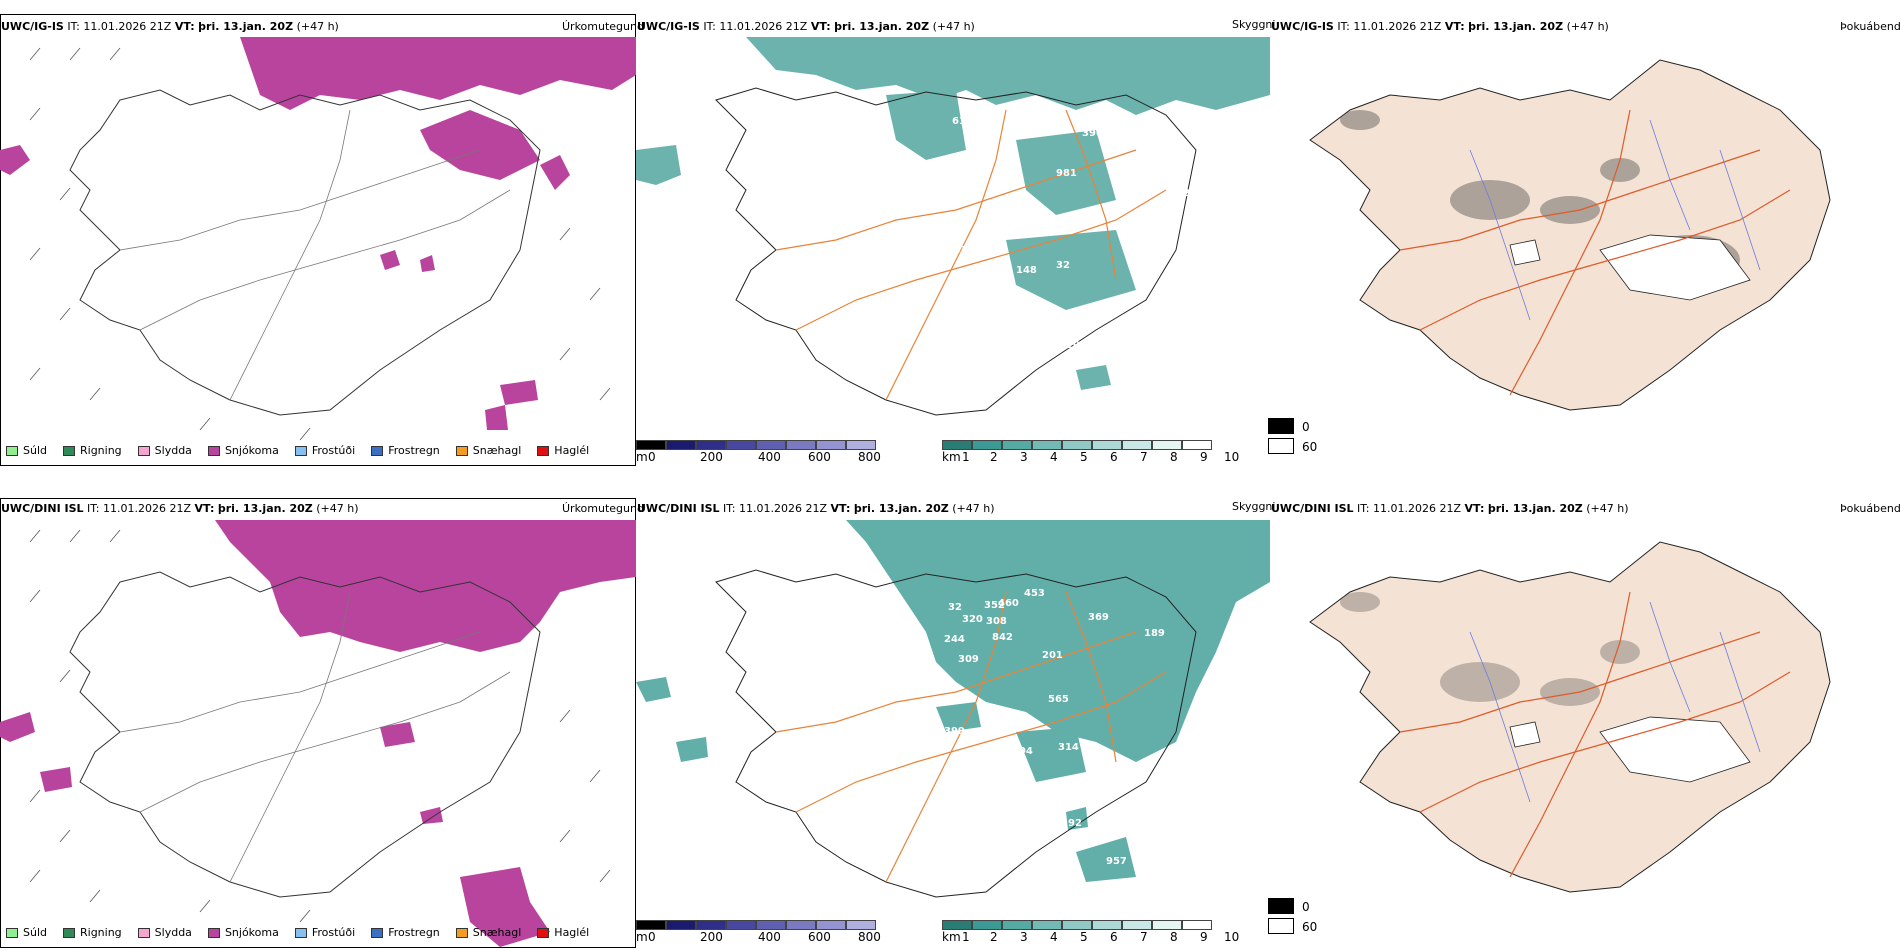 The image size is (1900, 950). I want to click on spot-label: 323, so click(1156, 151).